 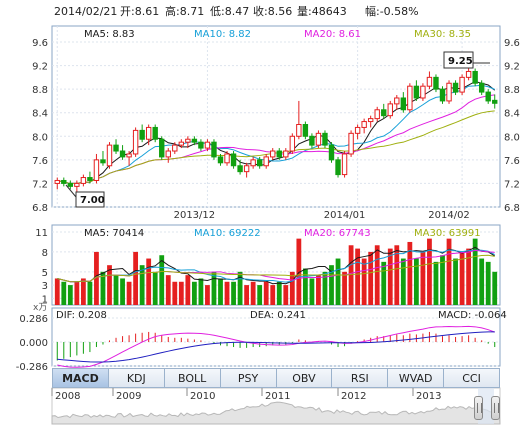 I want to click on vol-legend-ma20: MA20: 67743, so click(x=337, y=233).